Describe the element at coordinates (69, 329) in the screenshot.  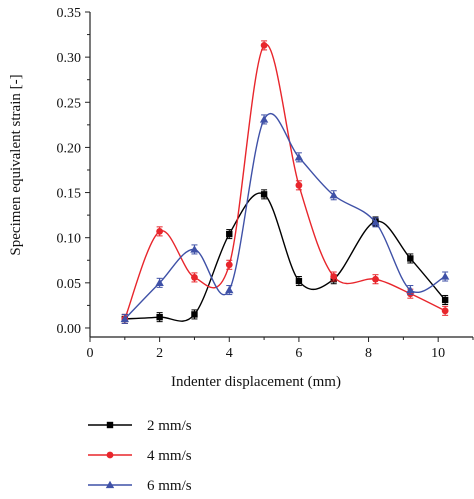
I see `y-tick-label: 0.00` at that location.